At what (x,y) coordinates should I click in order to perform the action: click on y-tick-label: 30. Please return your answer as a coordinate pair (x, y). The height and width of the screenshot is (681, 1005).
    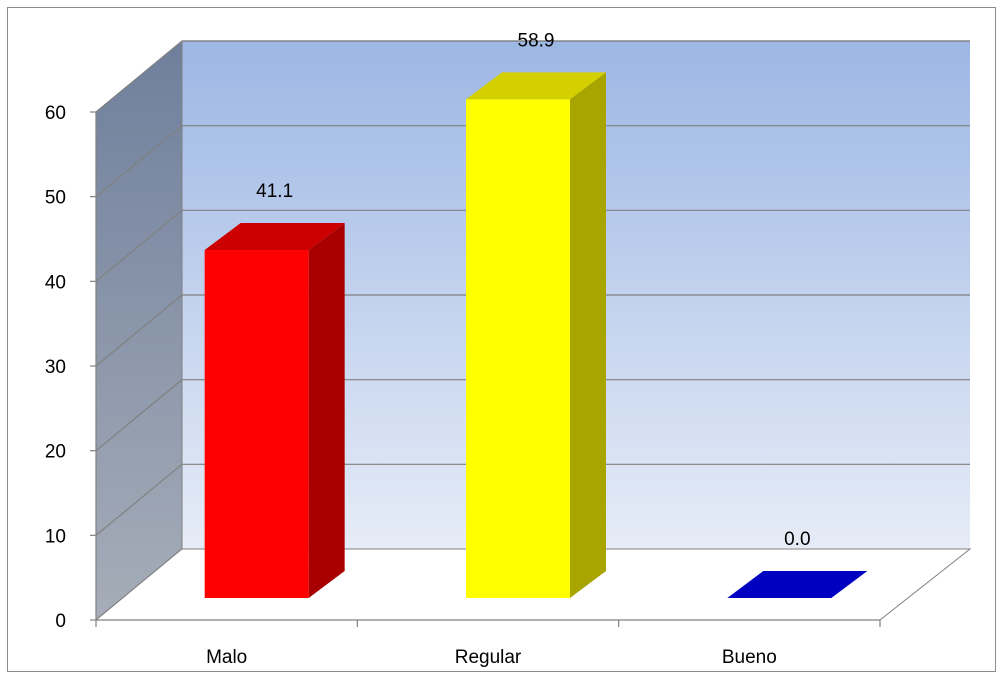
    Looking at the image, I should click on (55, 367).